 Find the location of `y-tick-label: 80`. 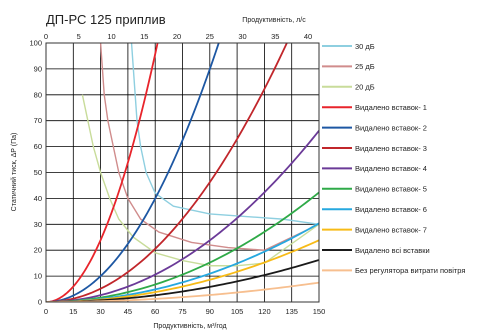

y-tick-label: 80 is located at coordinates (38, 94).